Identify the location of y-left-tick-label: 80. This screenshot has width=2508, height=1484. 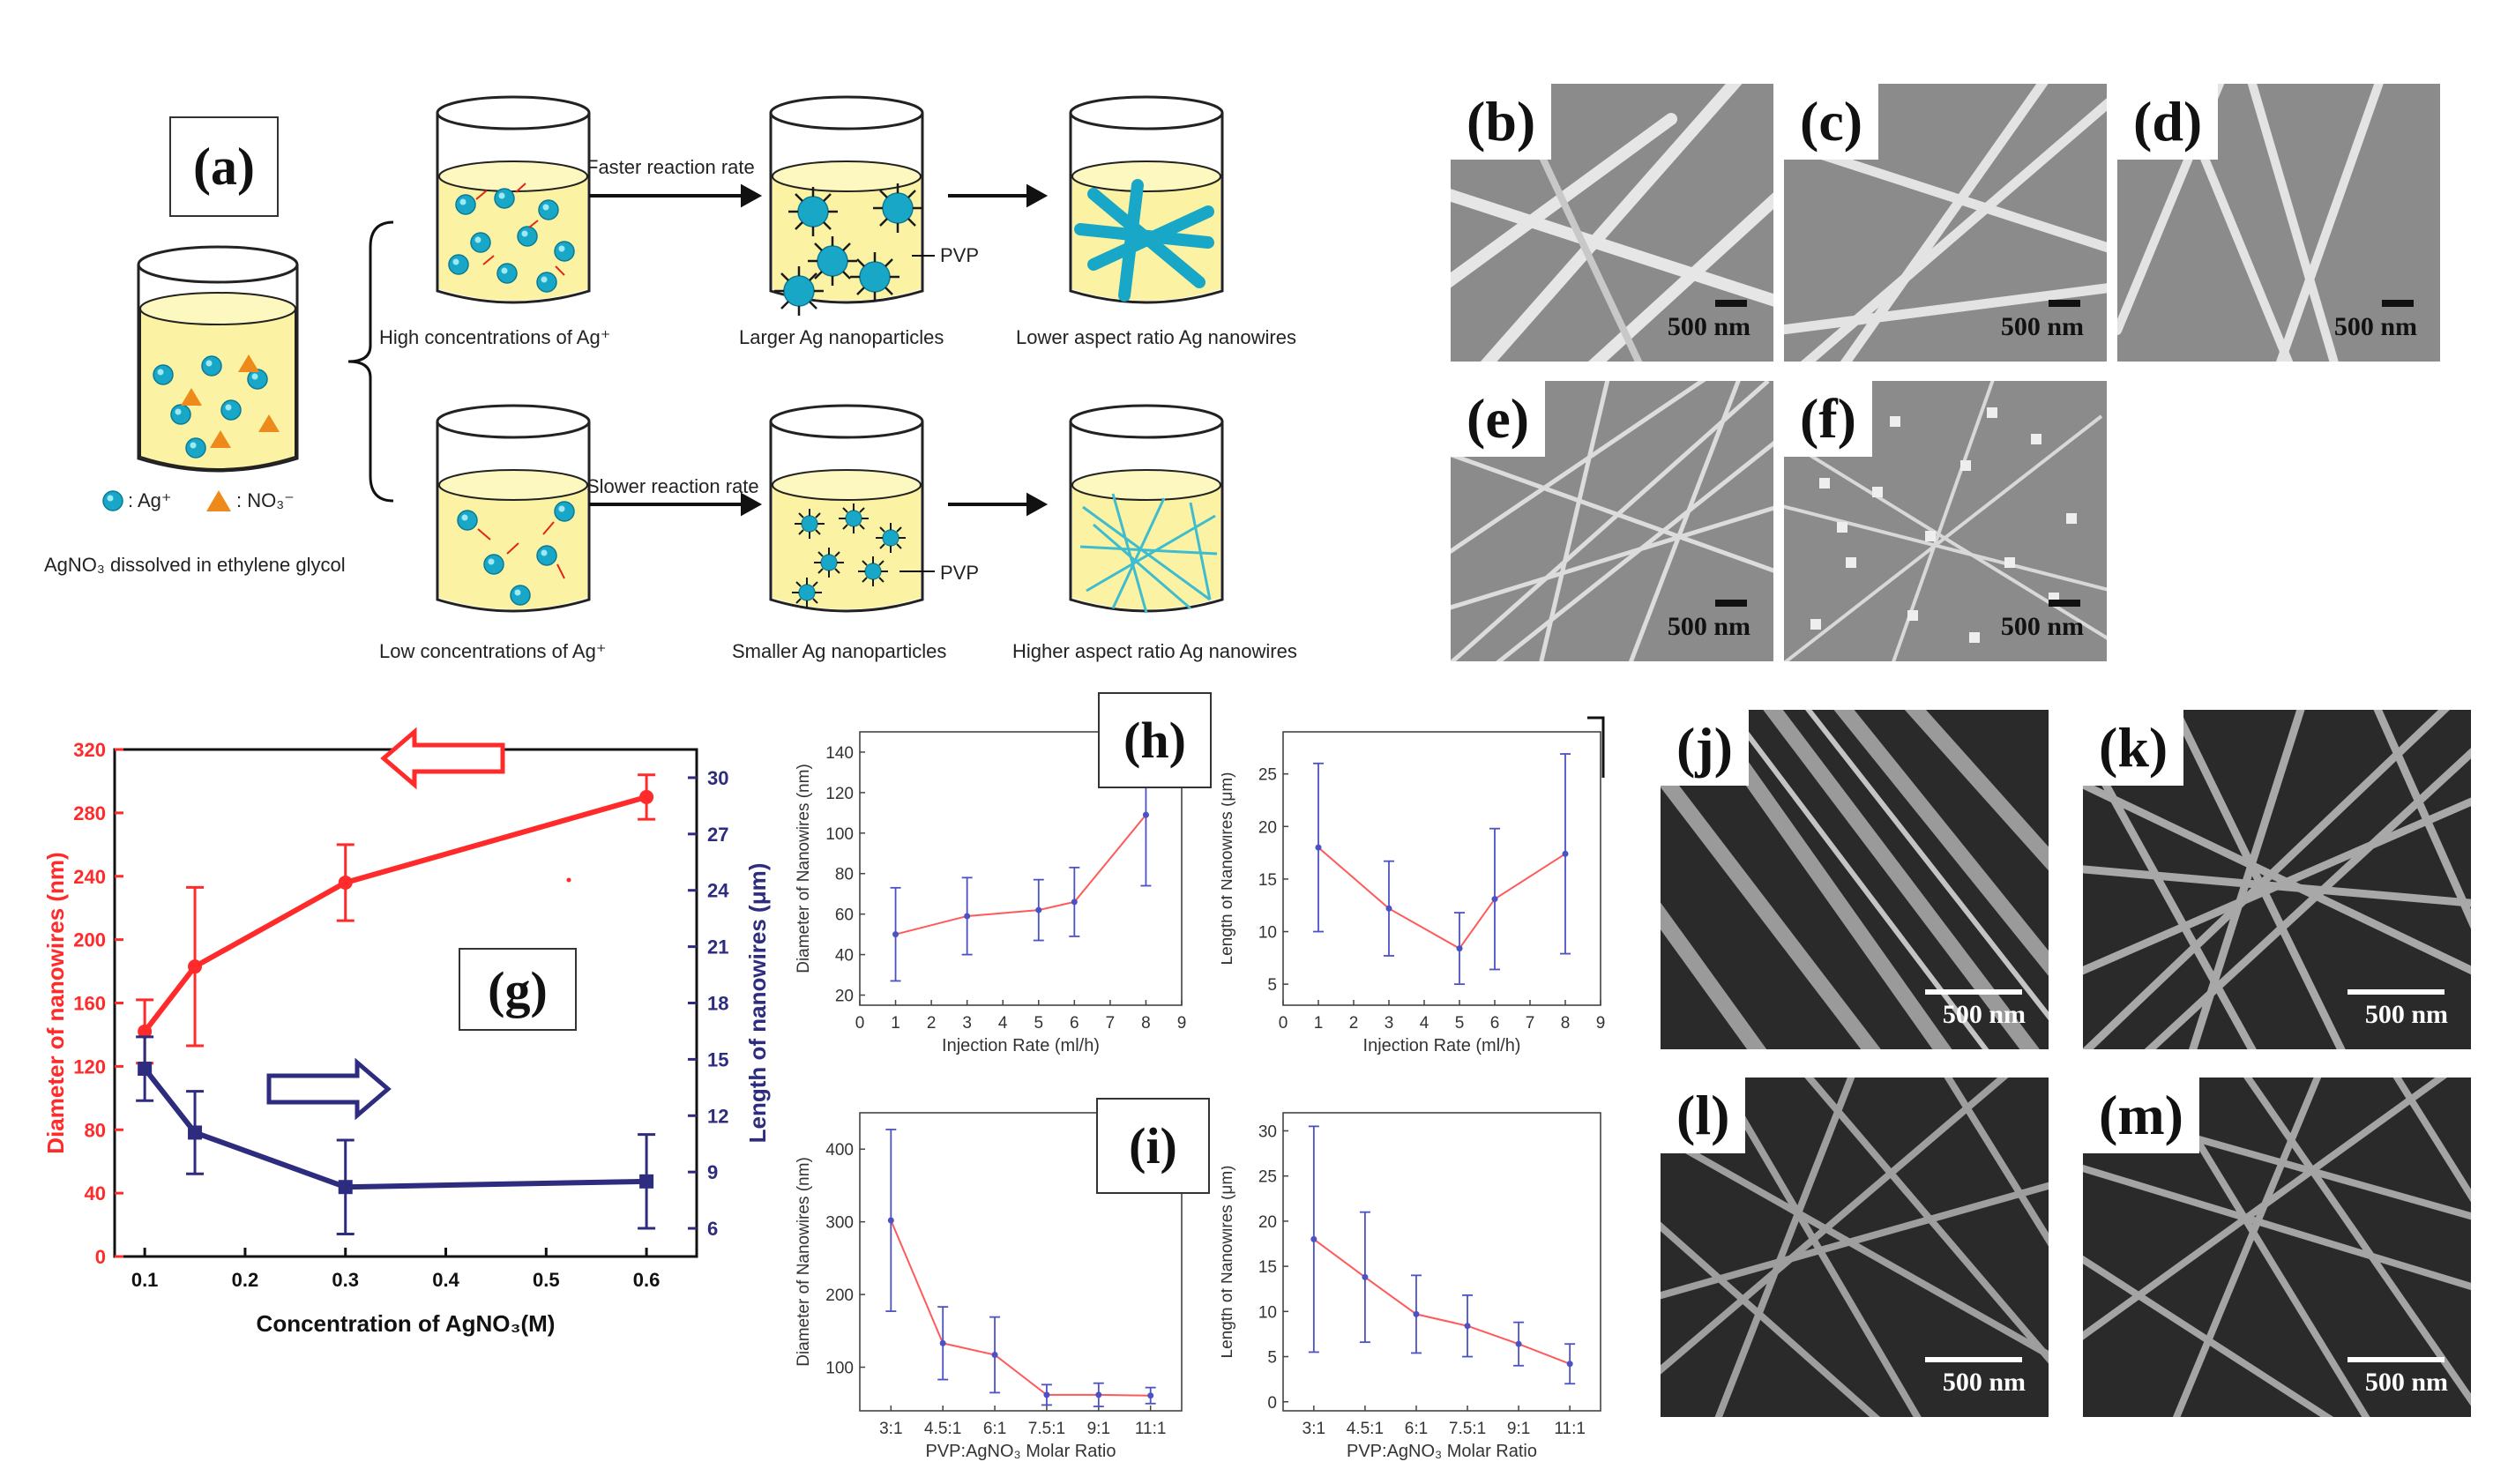
(96, 1130).